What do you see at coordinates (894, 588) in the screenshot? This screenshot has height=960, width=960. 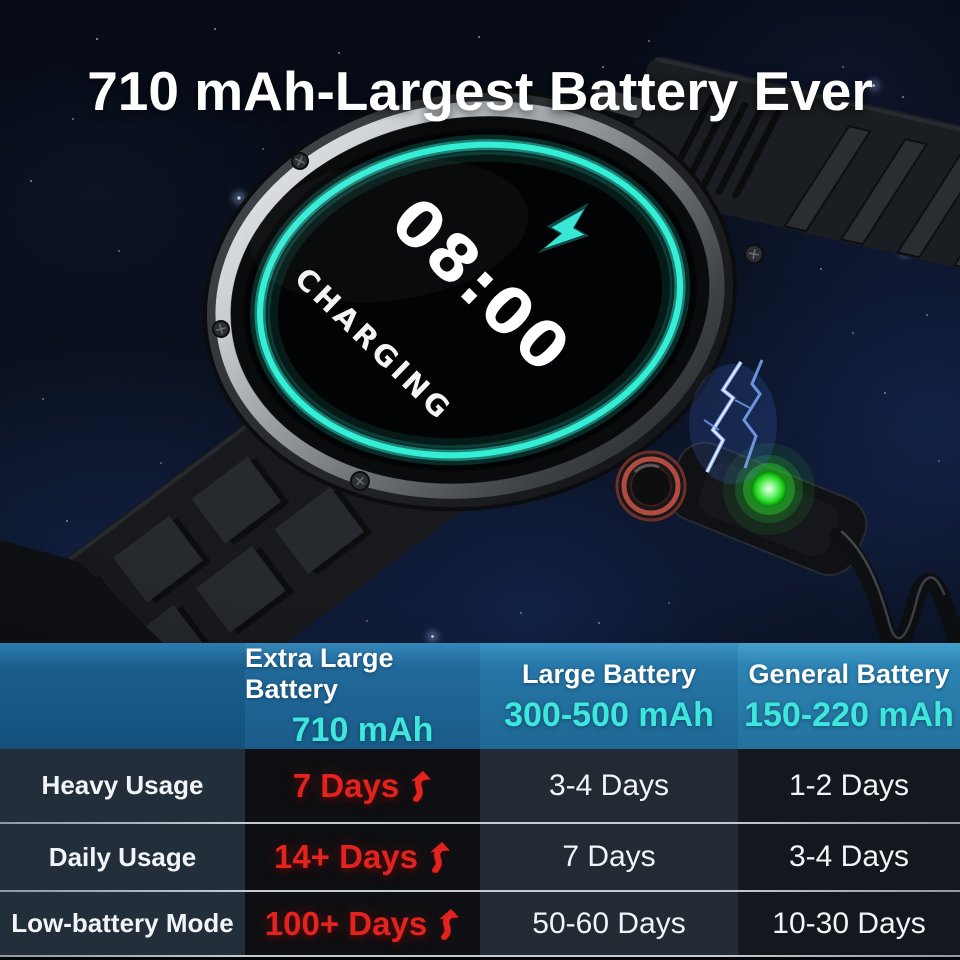 I see `charging-cable` at bounding box center [894, 588].